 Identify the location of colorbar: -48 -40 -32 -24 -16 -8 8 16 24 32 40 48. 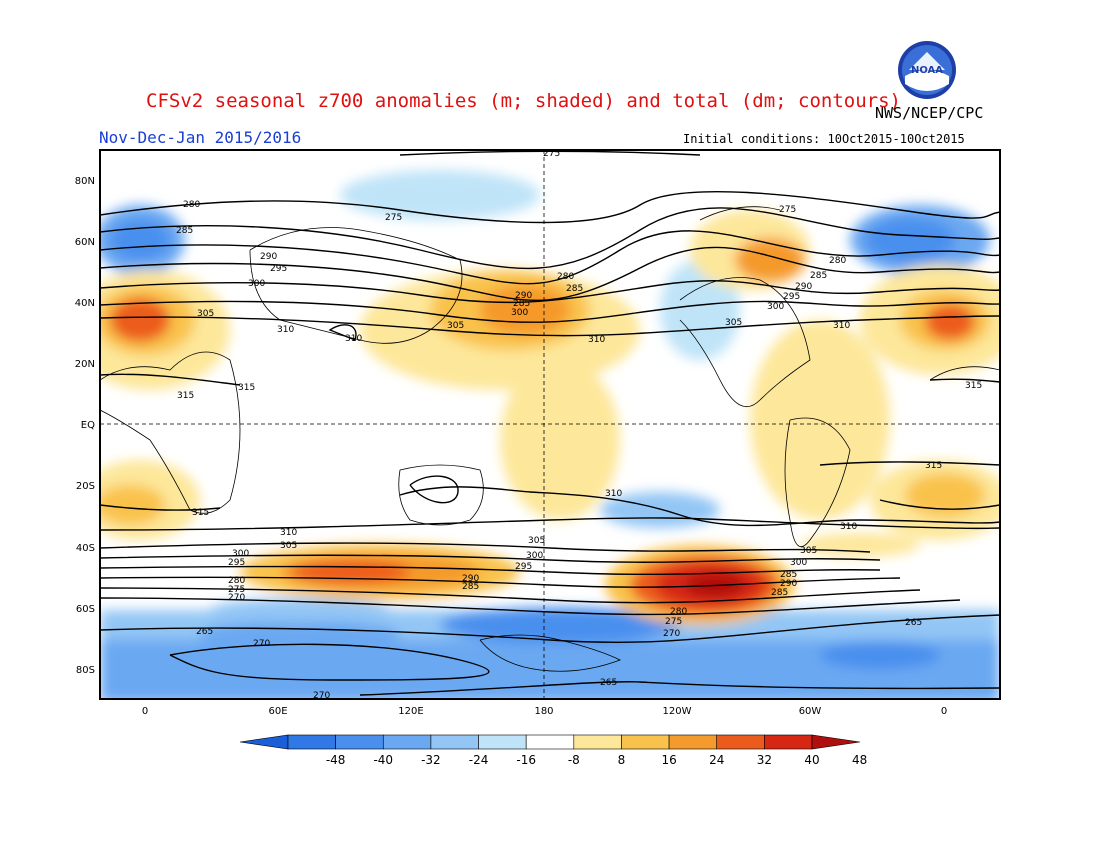
(553, 750).